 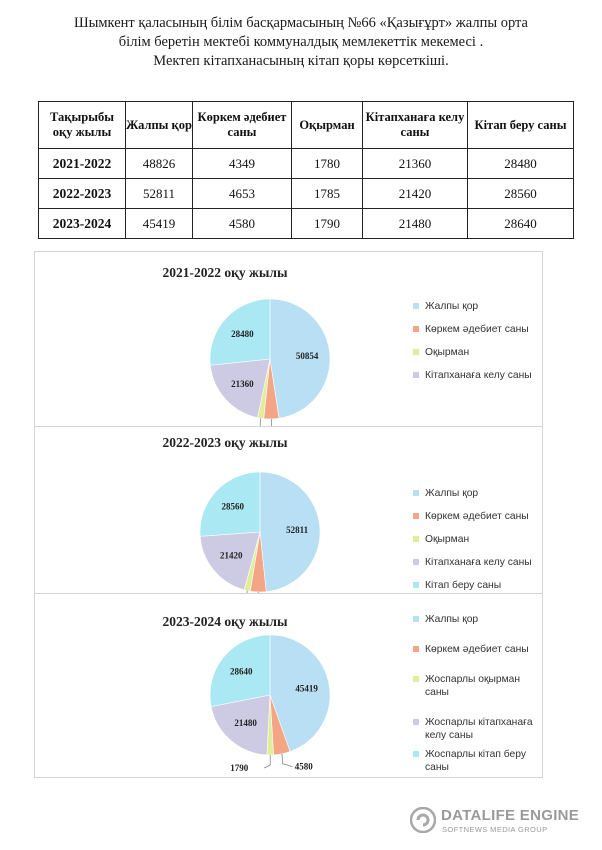 What do you see at coordinates (242, 125) in the screenshot?
I see `column-header: Көркем әдебиет саны` at bounding box center [242, 125].